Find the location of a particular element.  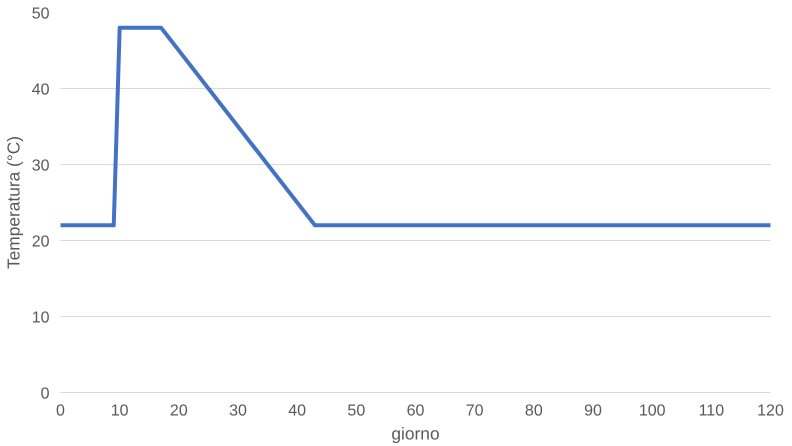

x-tick-label: 70 is located at coordinates (475, 411).